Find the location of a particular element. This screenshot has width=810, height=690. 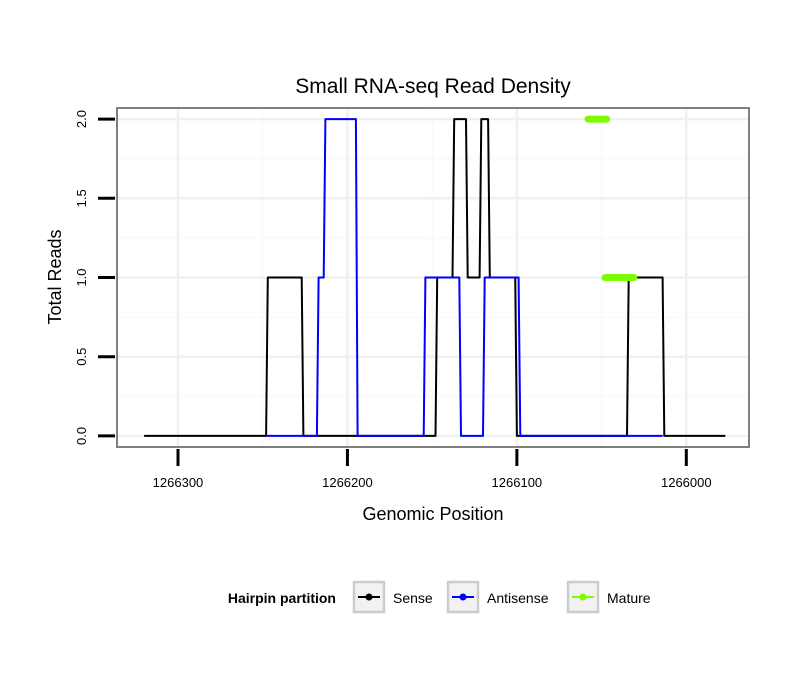

y-tick-label: 2.0 is located at coordinates (81, 119).